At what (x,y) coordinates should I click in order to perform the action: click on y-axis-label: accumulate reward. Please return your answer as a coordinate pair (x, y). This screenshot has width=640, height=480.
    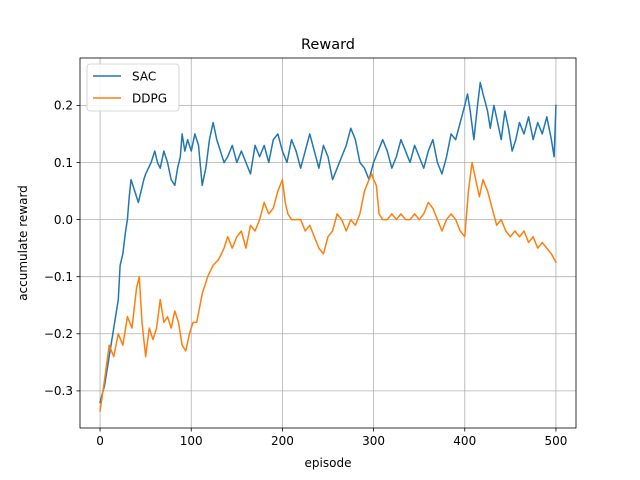
    Looking at the image, I should click on (23, 243).